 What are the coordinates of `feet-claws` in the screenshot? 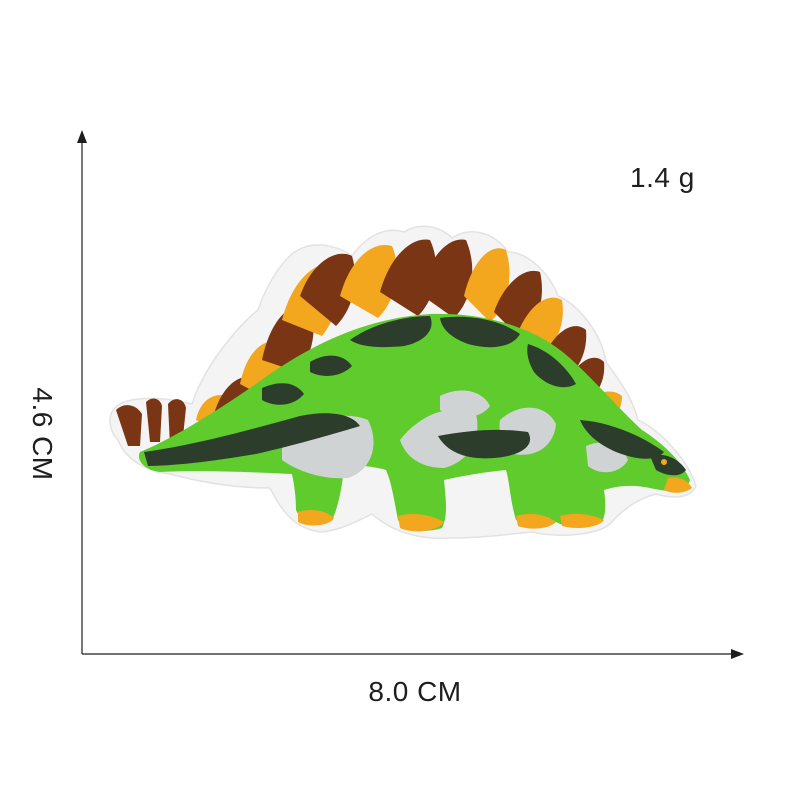 It's located at (451, 521).